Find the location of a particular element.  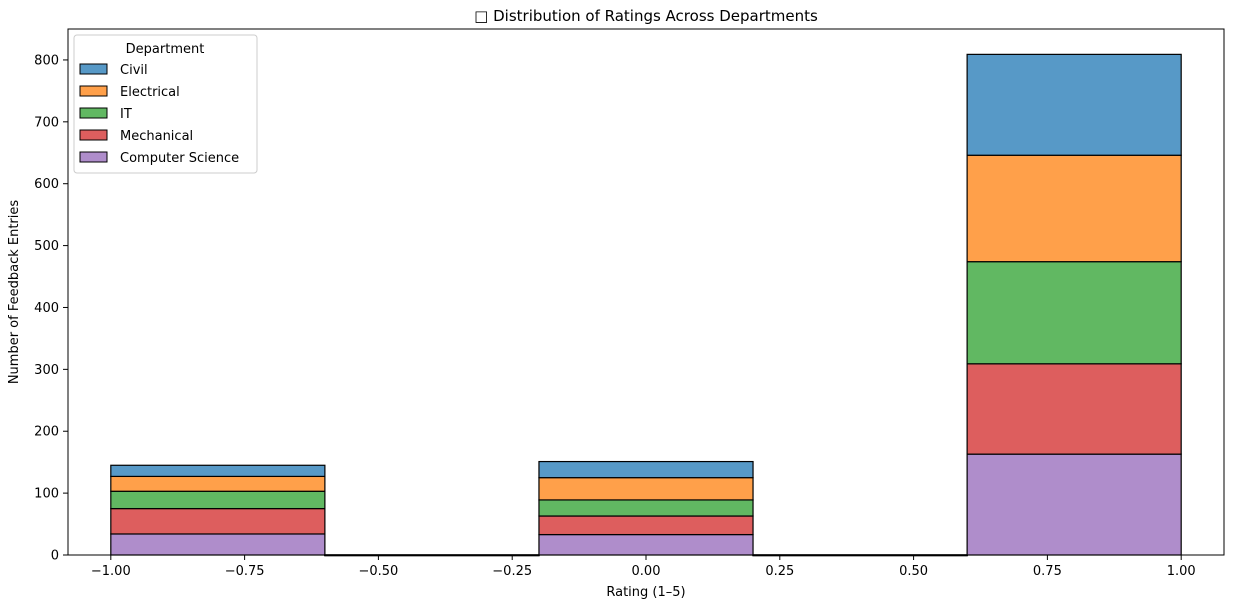

x-tick-label: 1.00 is located at coordinates (1181, 571).